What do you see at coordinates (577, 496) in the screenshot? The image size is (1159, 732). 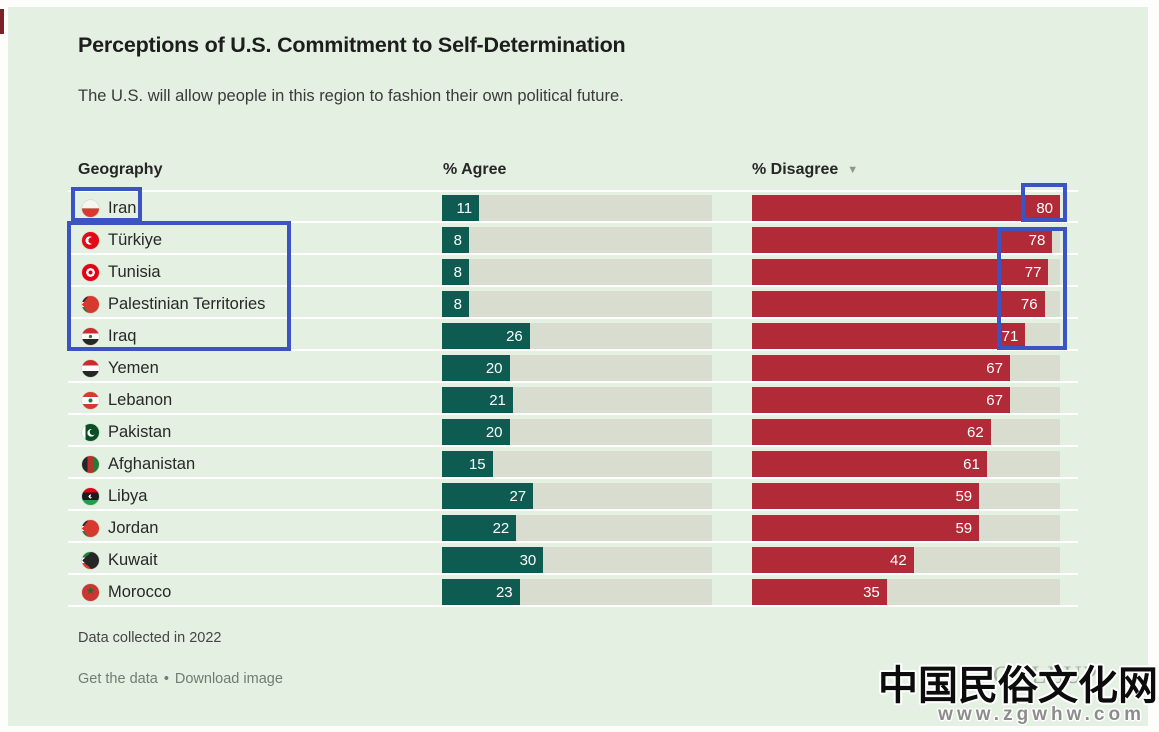 I see `agree-track: 27` at bounding box center [577, 496].